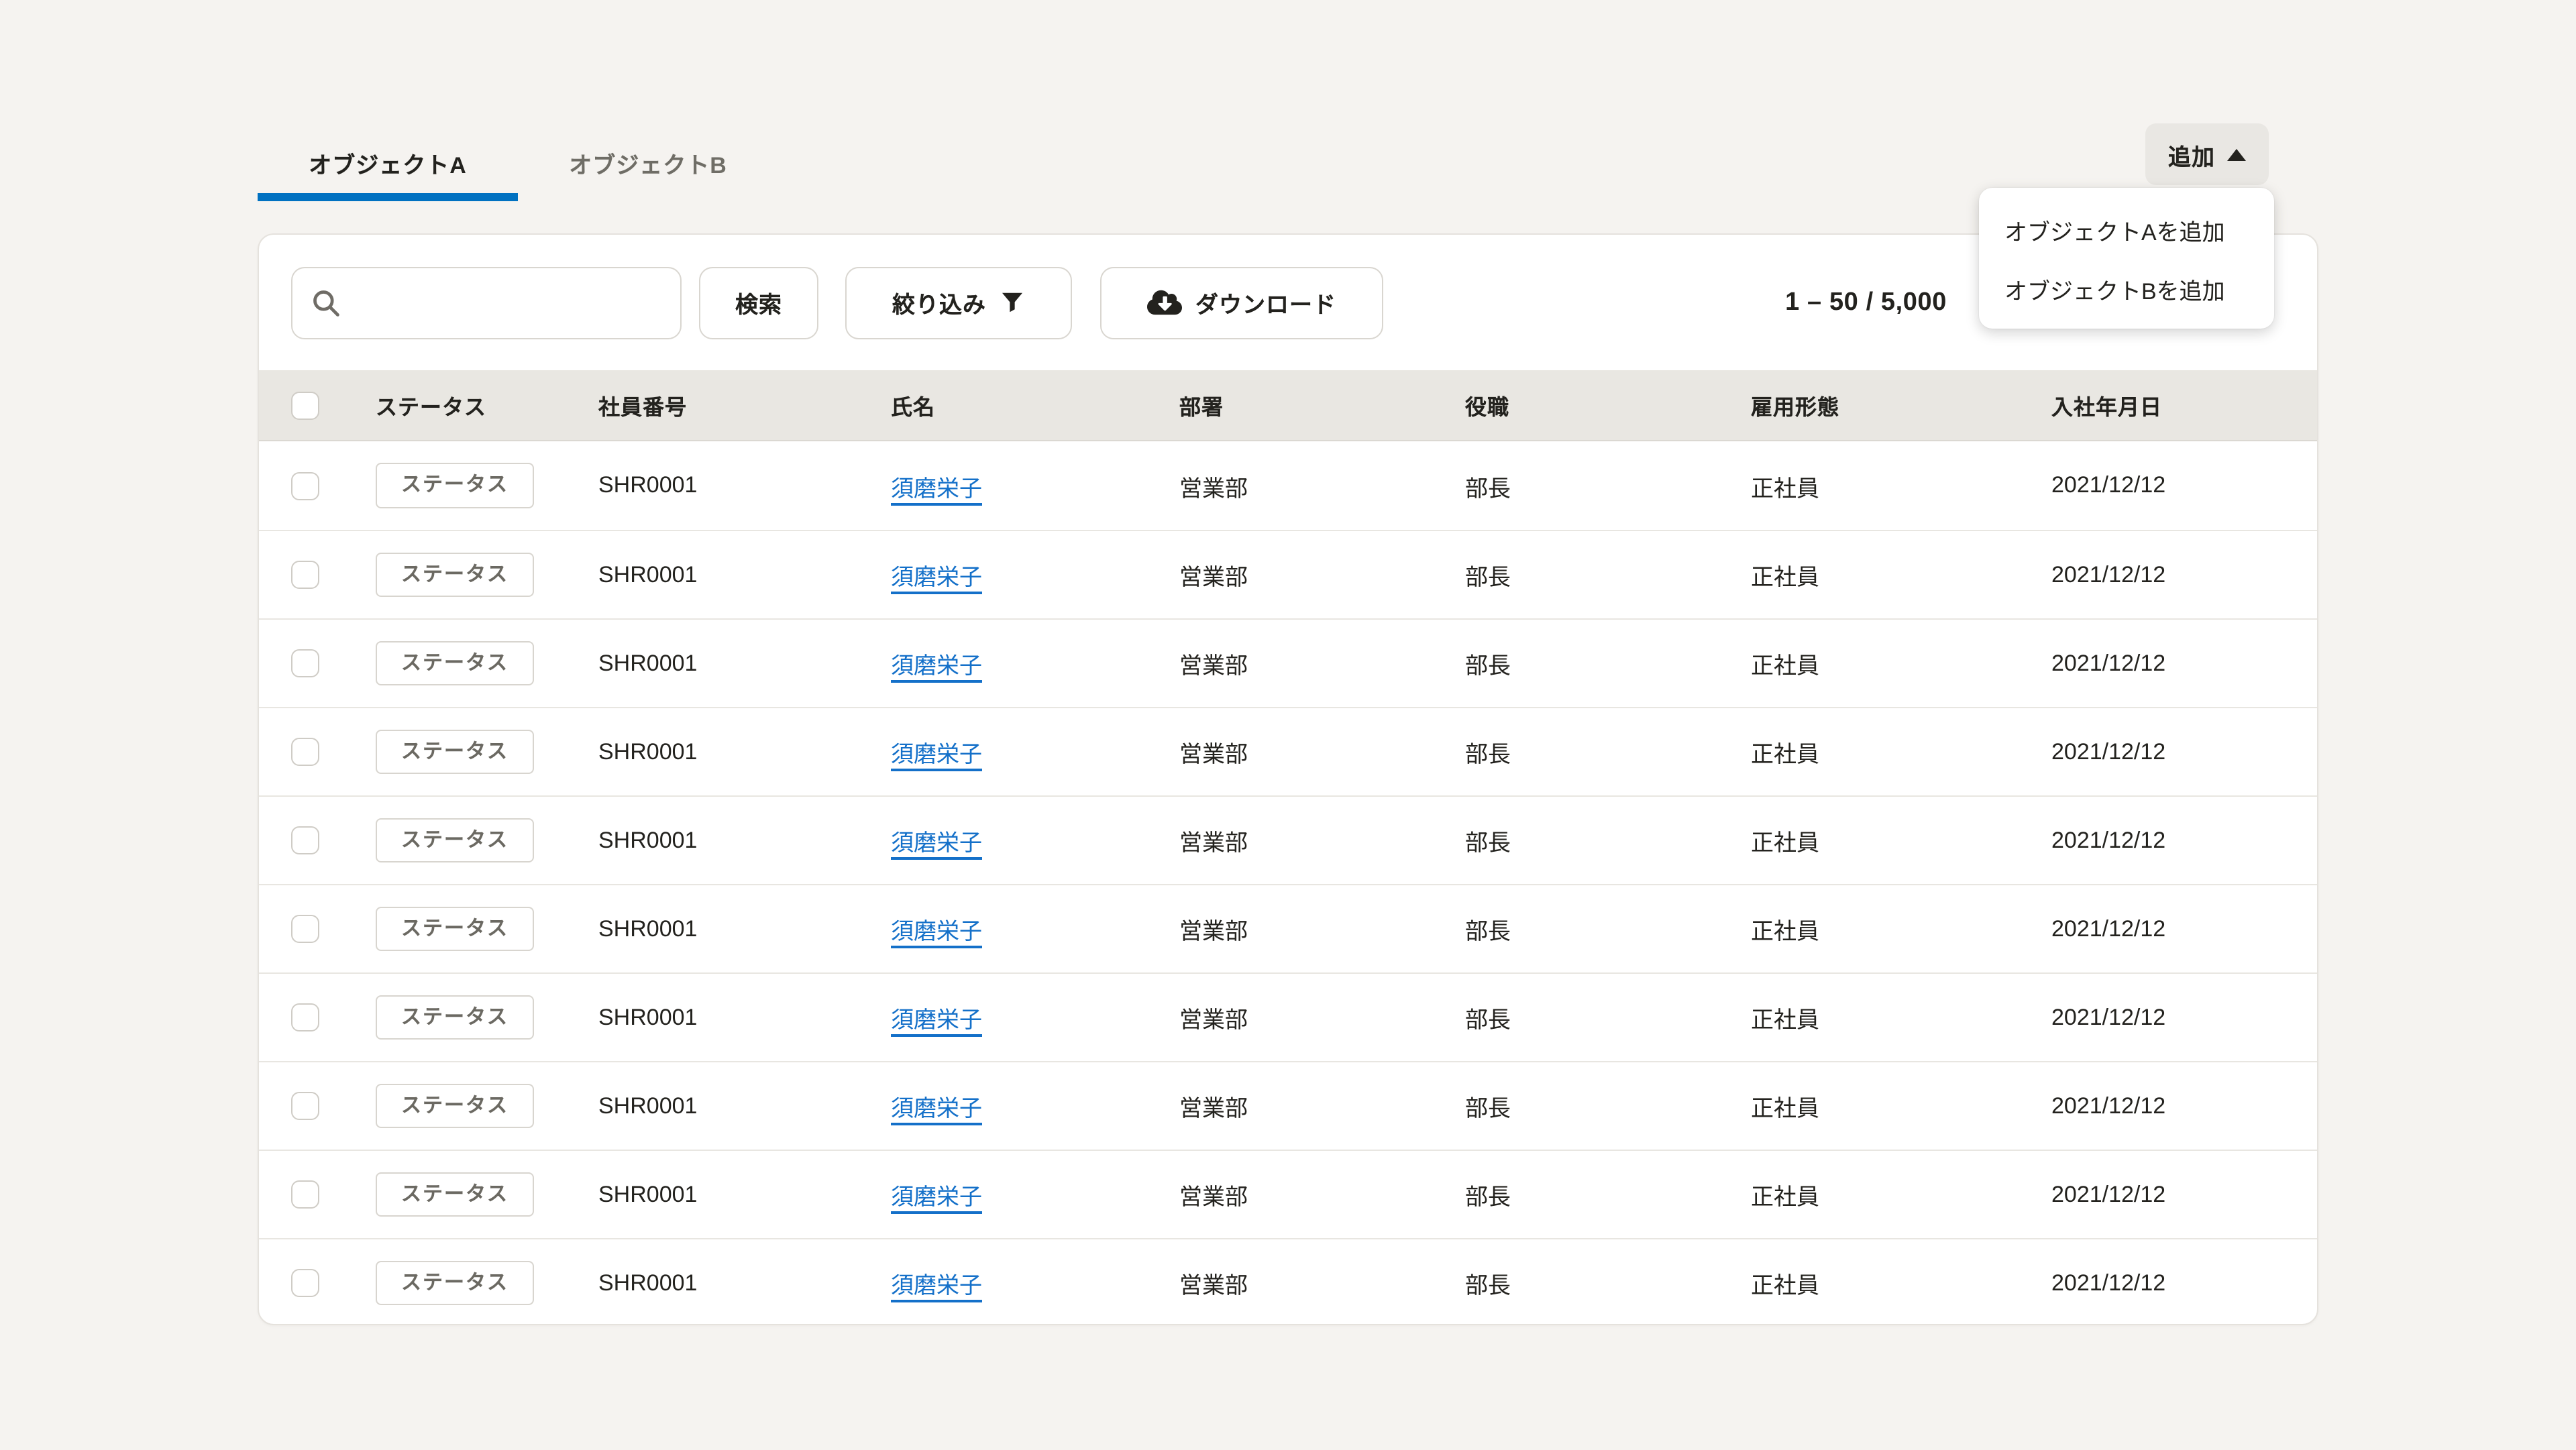 This screenshot has height=1450, width=2576. What do you see at coordinates (1487, 408) in the screenshot?
I see `column-header-role: 役職` at bounding box center [1487, 408].